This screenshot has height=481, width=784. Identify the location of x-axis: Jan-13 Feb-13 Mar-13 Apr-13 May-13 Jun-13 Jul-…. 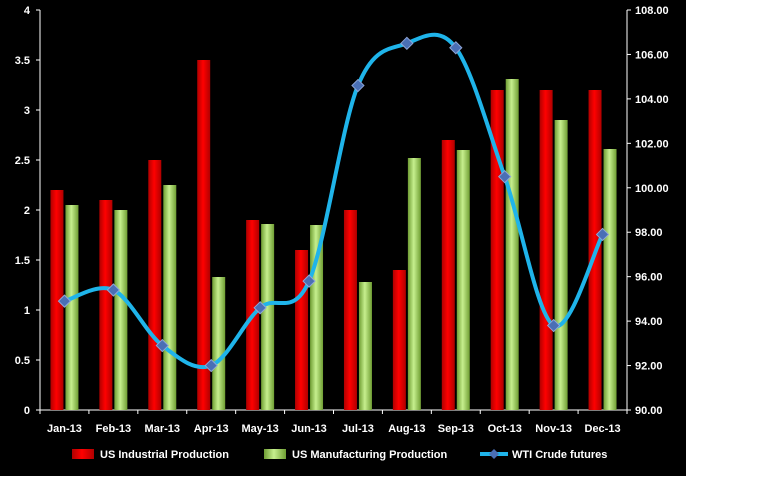
(333, 422).